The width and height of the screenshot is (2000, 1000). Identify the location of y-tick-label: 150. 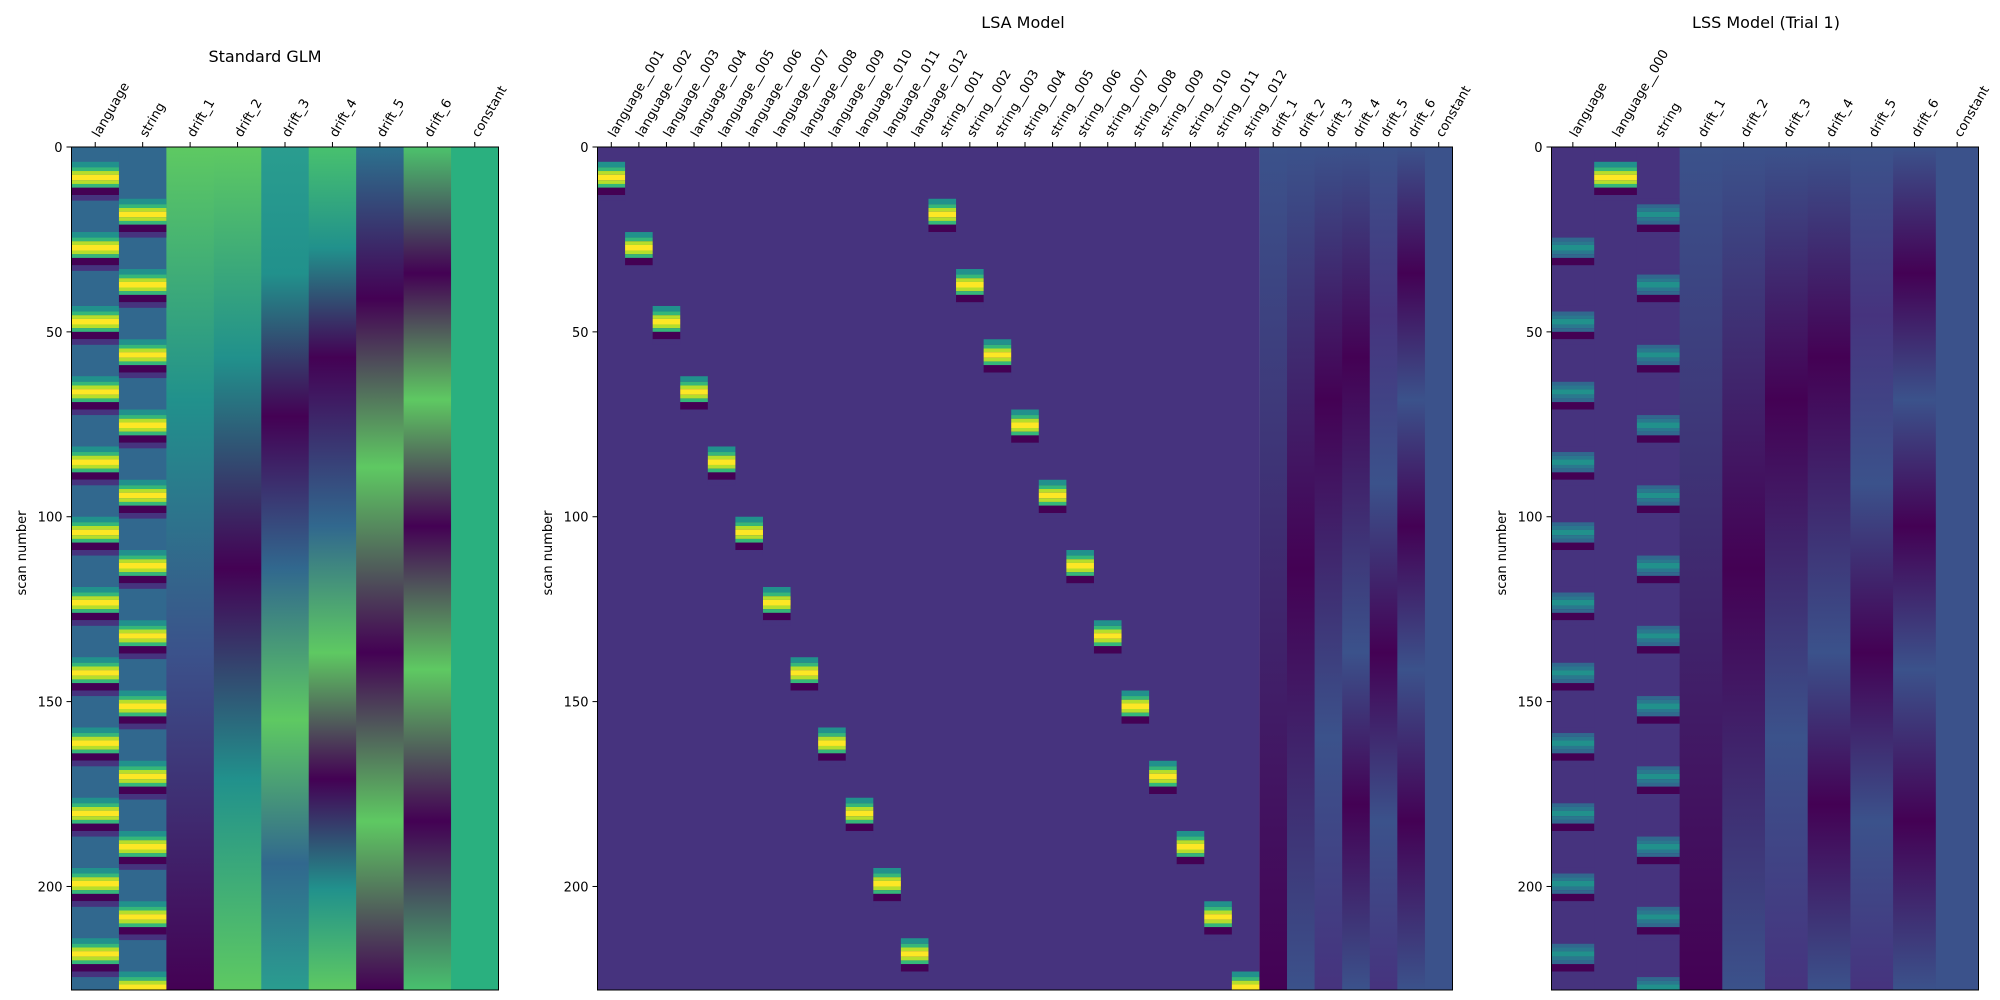
(50, 703).